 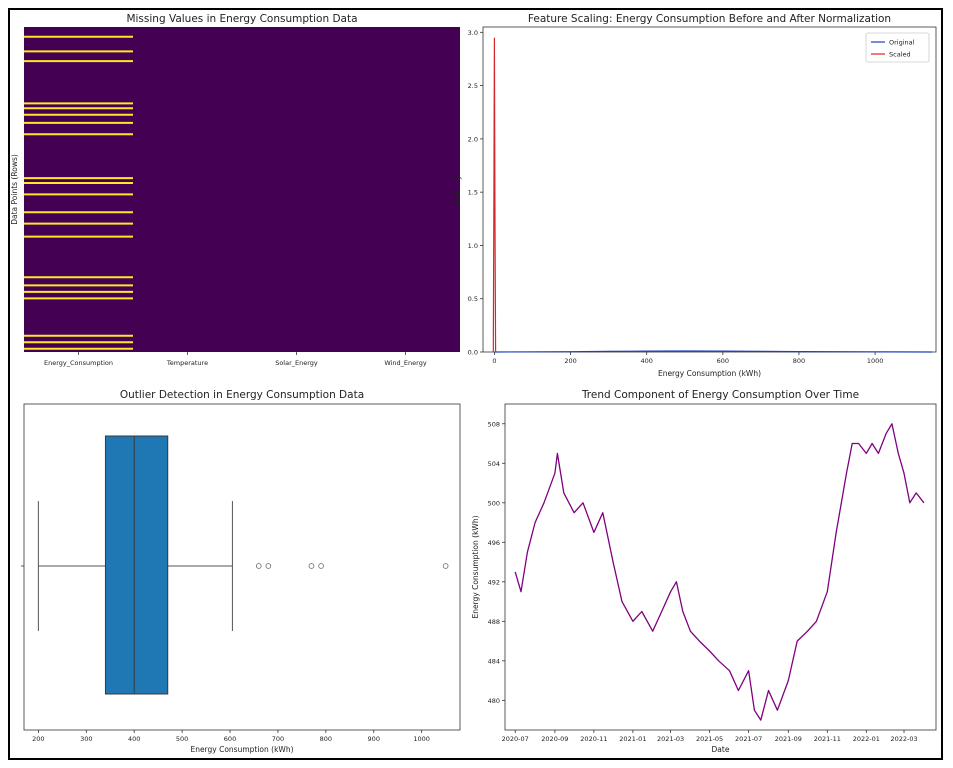 I want to click on legend-entry: Original, so click(x=902, y=43).